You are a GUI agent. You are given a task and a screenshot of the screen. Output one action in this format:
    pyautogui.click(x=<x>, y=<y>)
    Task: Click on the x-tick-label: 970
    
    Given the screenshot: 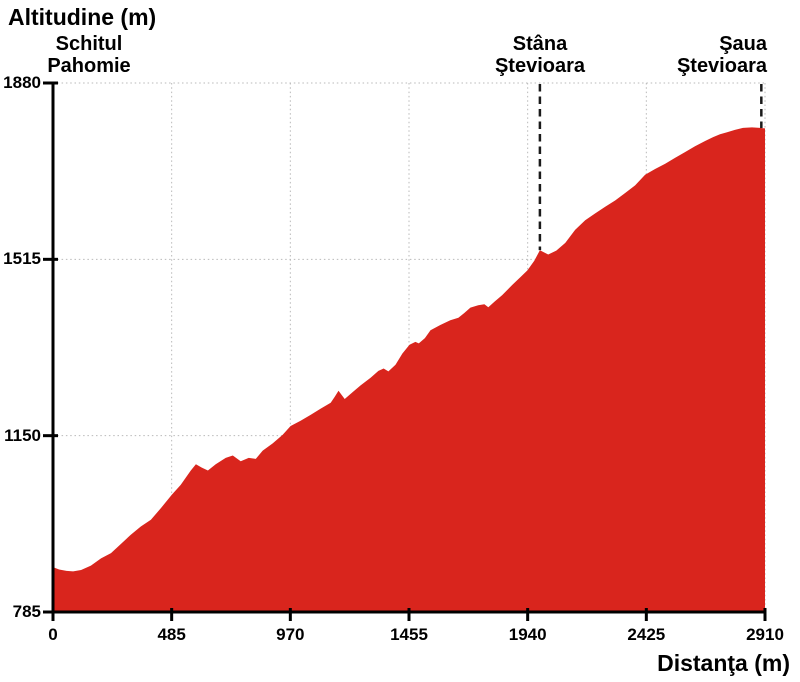 What is the action you would take?
    pyautogui.click(x=290, y=634)
    